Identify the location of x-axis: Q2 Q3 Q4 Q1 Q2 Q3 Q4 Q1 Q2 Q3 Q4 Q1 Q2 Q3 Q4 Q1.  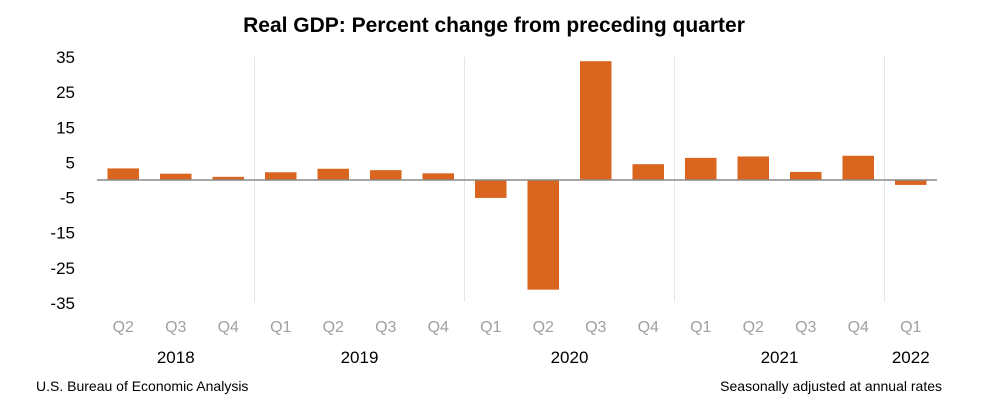
(517, 327).